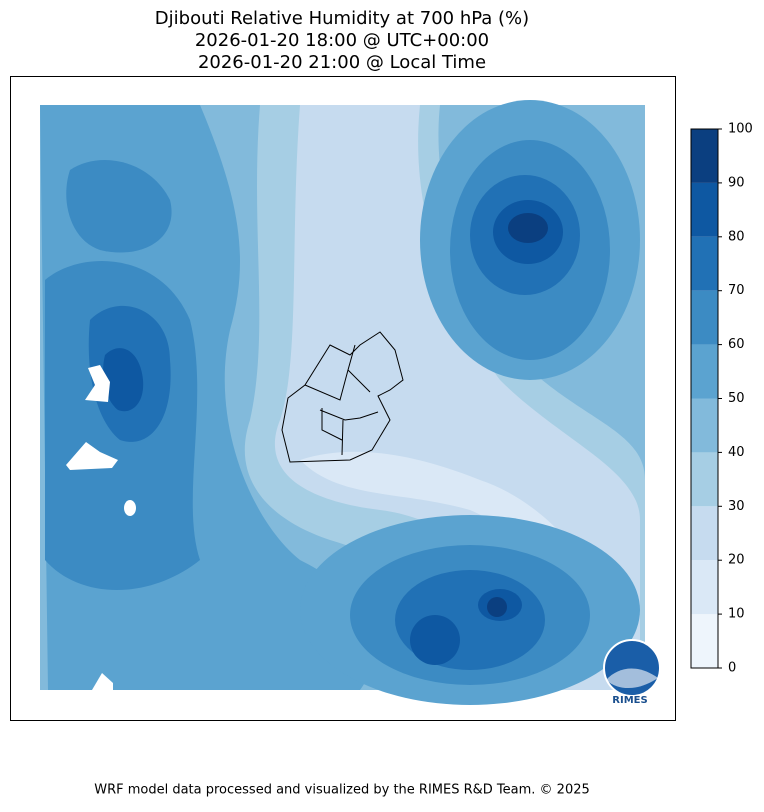  Describe the element at coordinates (736, 506) in the screenshot. I see `colorbar-tick-label: 30` at that location.